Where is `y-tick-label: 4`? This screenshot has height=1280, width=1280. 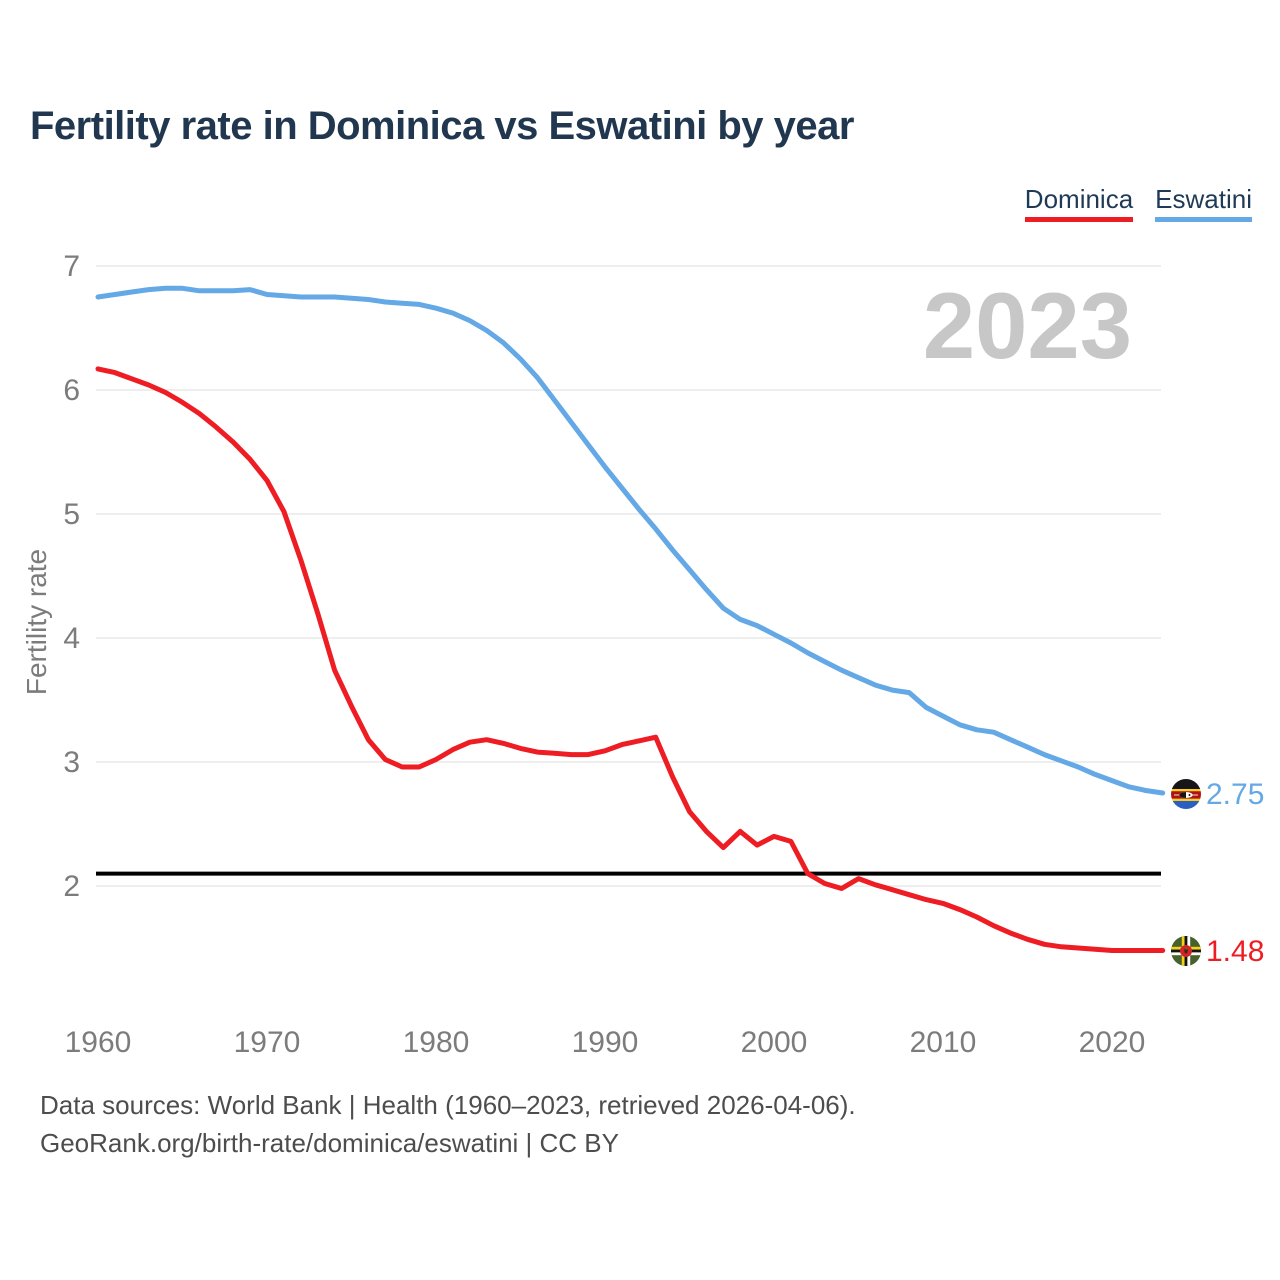
y-tick-label: 4 is located at coordinates (71, 638).